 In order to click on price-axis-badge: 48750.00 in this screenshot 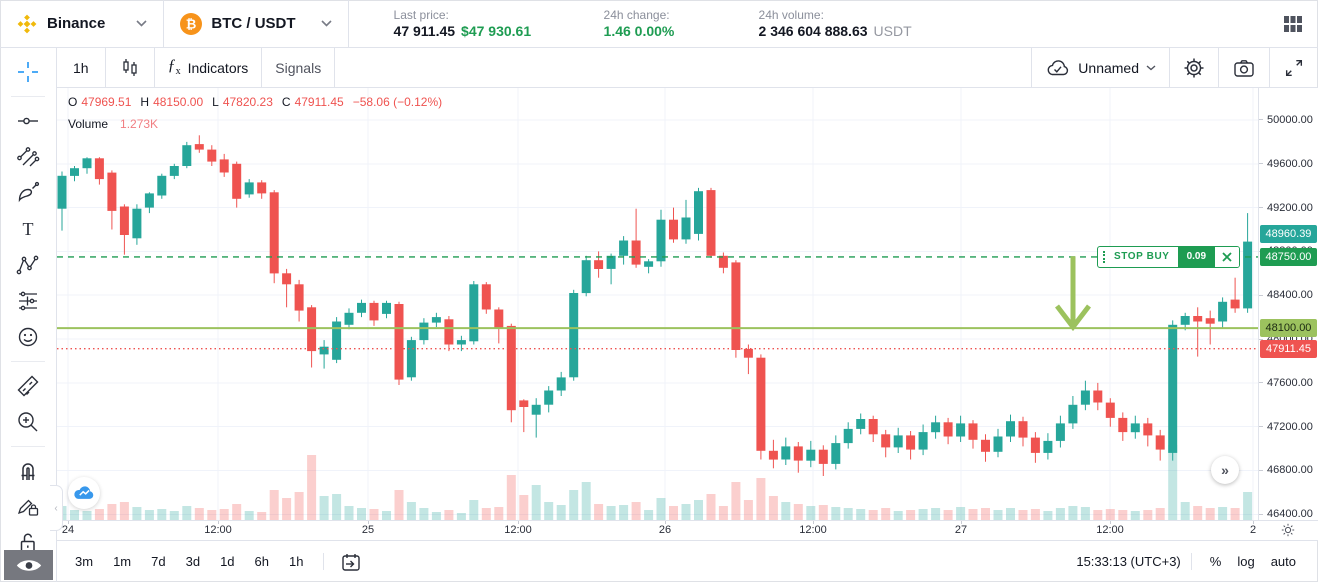, I will do `click(1288, 256)`.